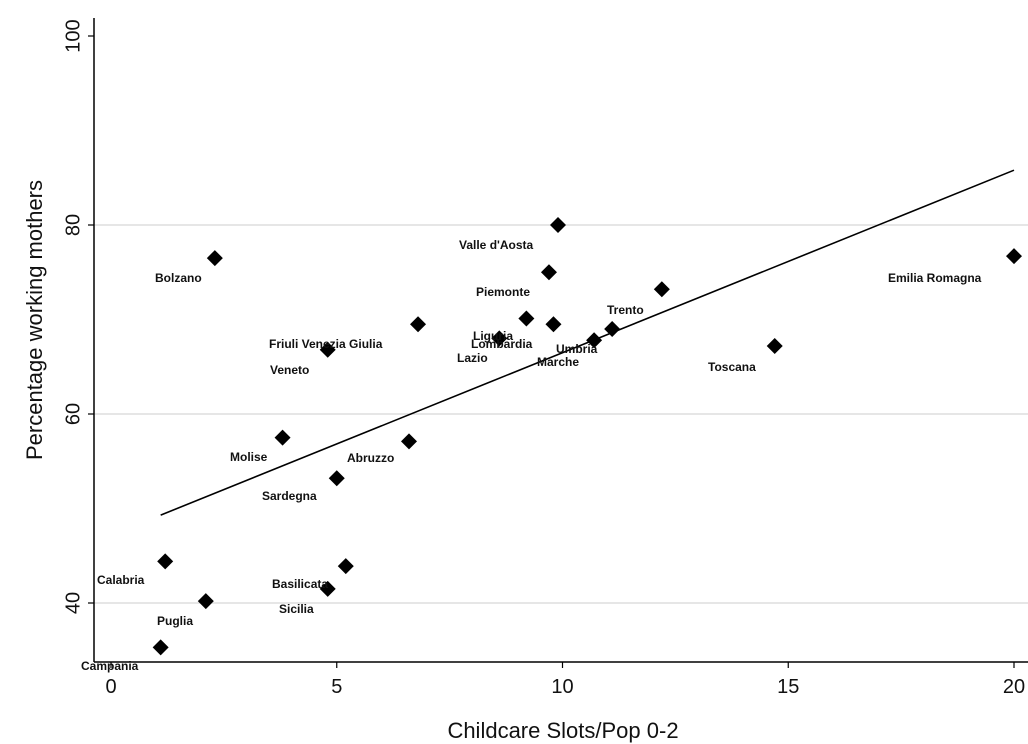  What do you see at coordinates (110, 687) in the screenshot?
I see `x-tick-label: 0` at bounding box center [110, 687].